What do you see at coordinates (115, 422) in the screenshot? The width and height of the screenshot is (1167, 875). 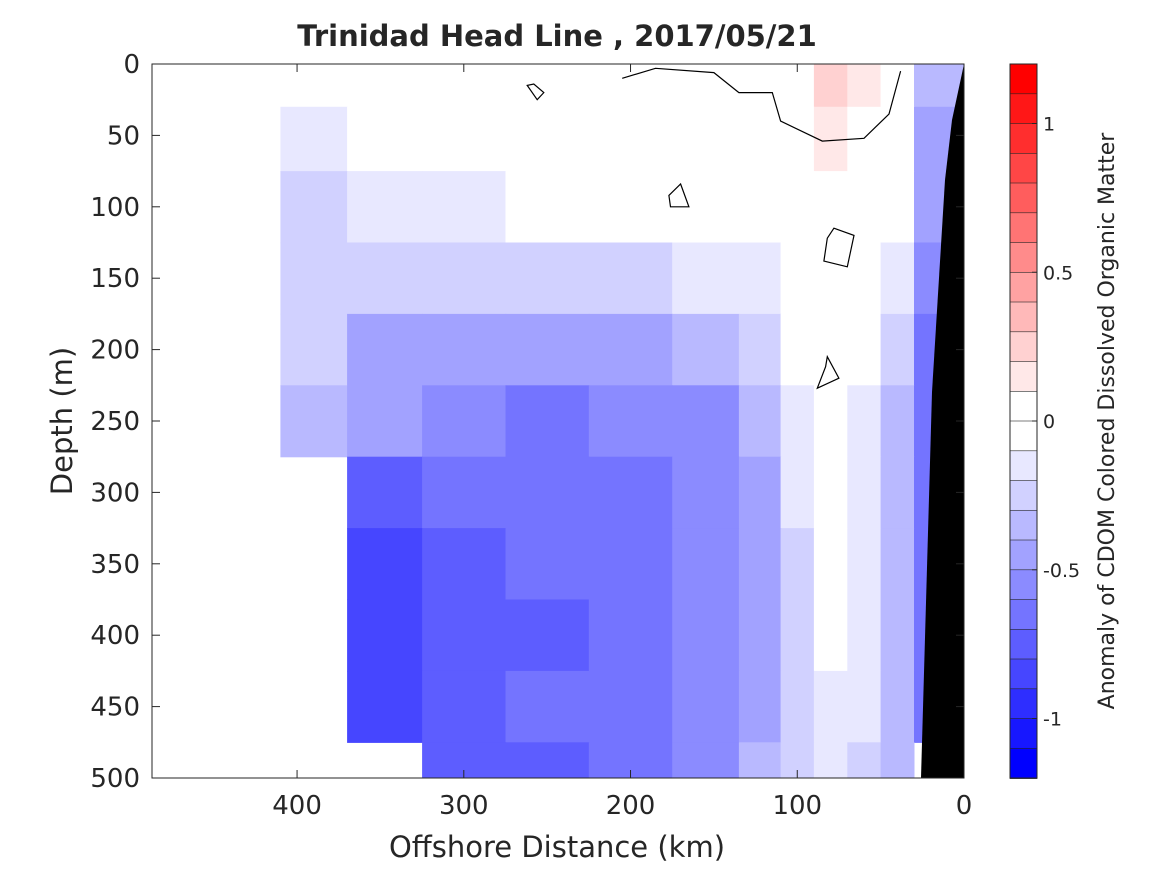 I see `y-tick-label: 250` at bounding box center [115, 422].